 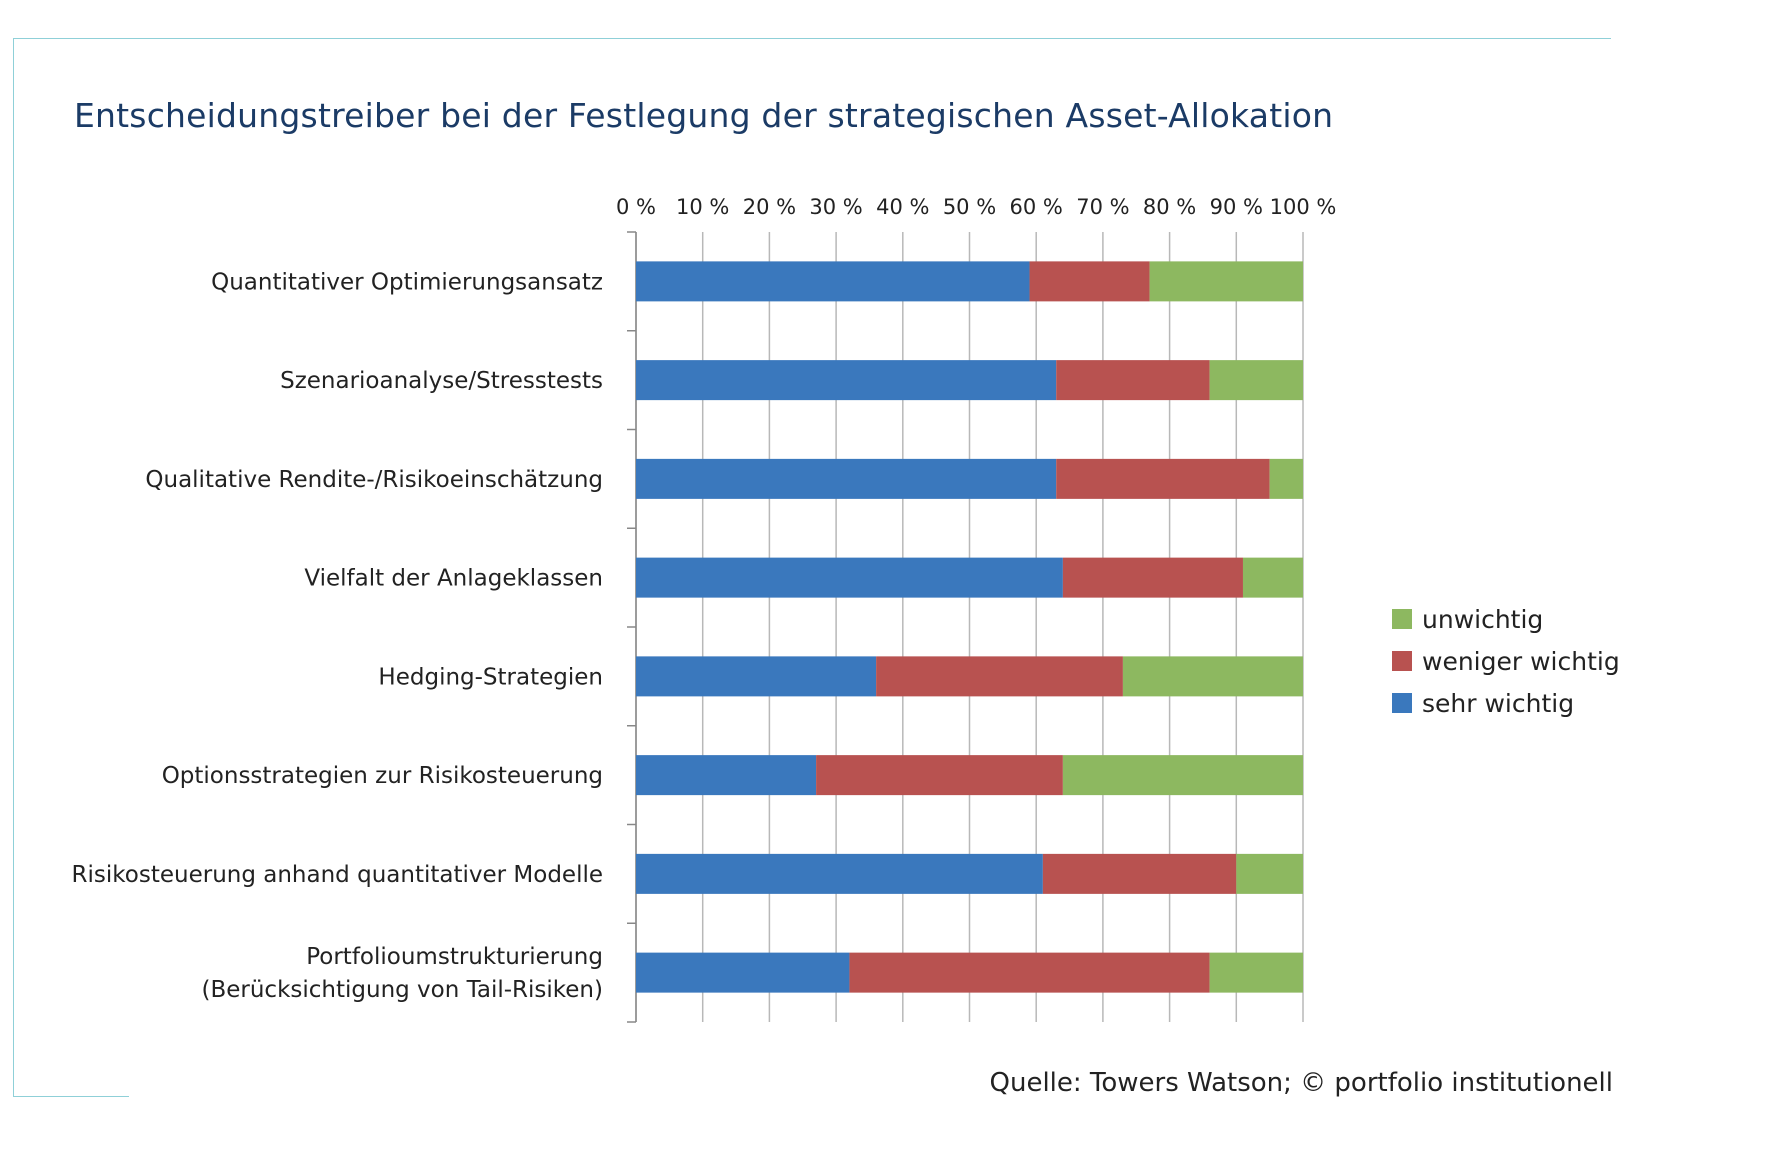 What do you see at coordinates (1521, 661) in the screenshot?
I see `legend-label: weniger wichtig` at bounding box center [1521, 661].